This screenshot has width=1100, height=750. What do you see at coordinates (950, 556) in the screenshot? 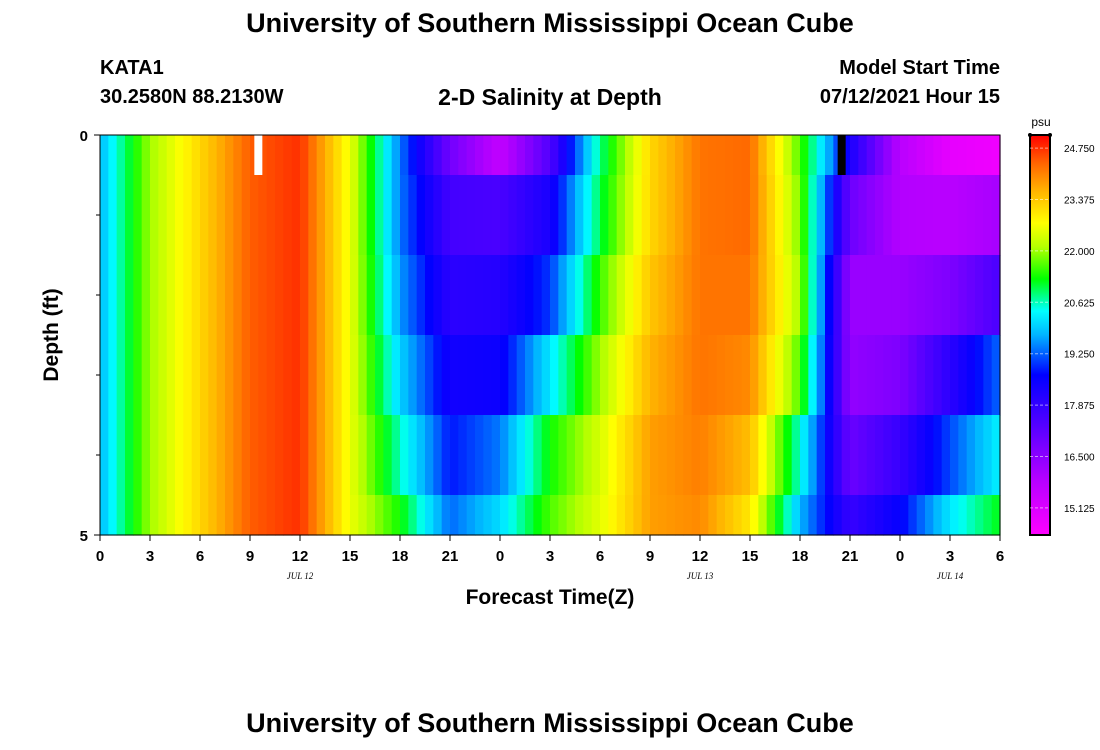
I see `x-tick-label: 3` at bounding box center [950, 556].